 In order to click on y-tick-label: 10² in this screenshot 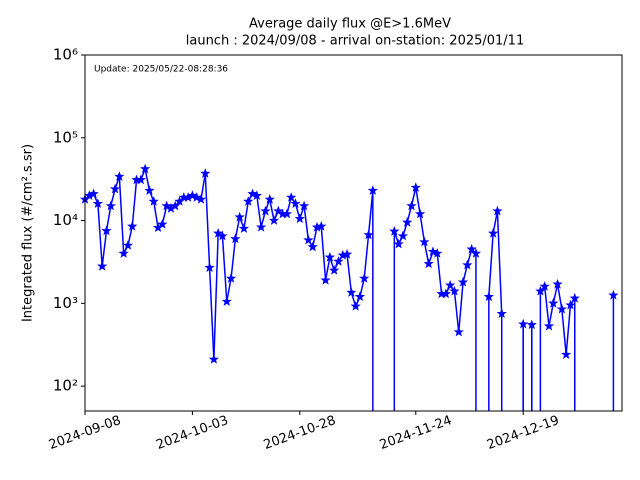, I will do `click(65, 386)`.